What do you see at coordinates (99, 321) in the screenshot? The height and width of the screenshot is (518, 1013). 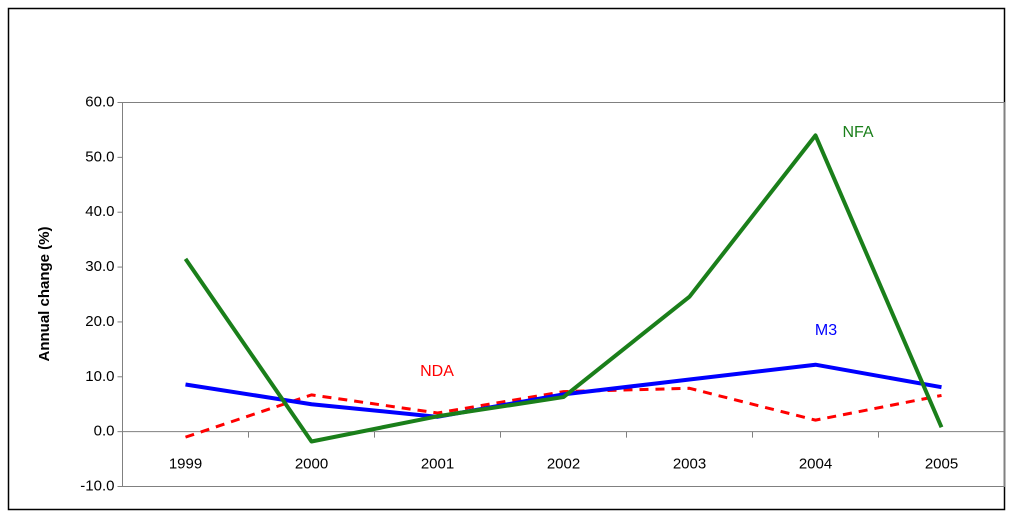 I see `y-tick-label: 20.0` at bounding box center [99, 321].